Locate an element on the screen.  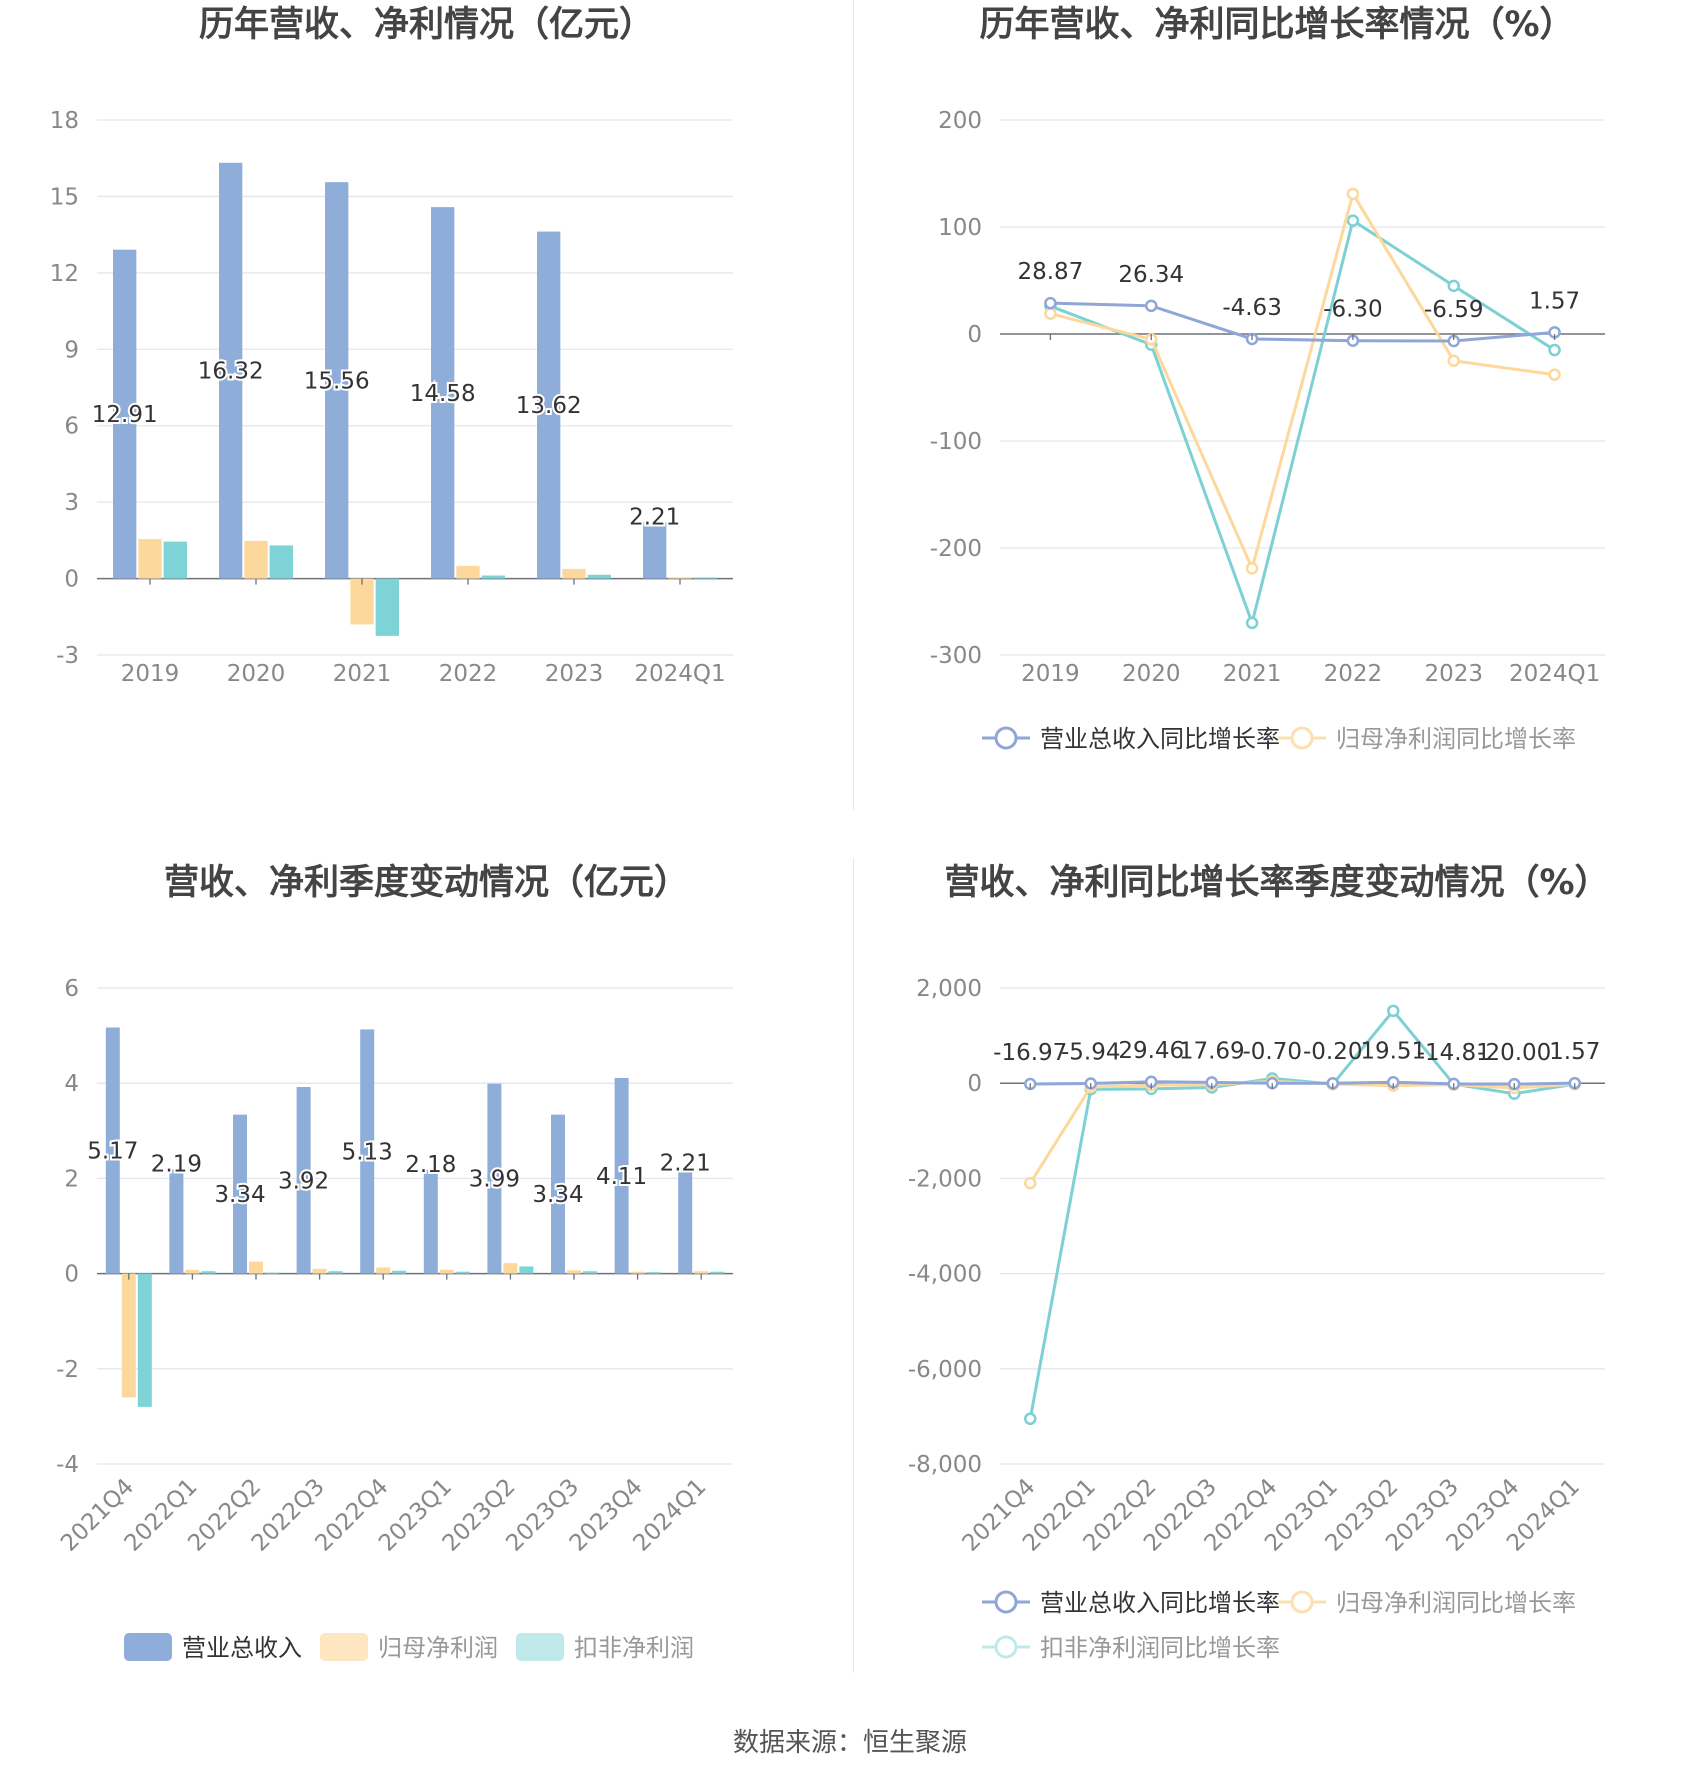
data-source-note: 数据来源：恒生聚源 is located at coordinates (849, 1743).